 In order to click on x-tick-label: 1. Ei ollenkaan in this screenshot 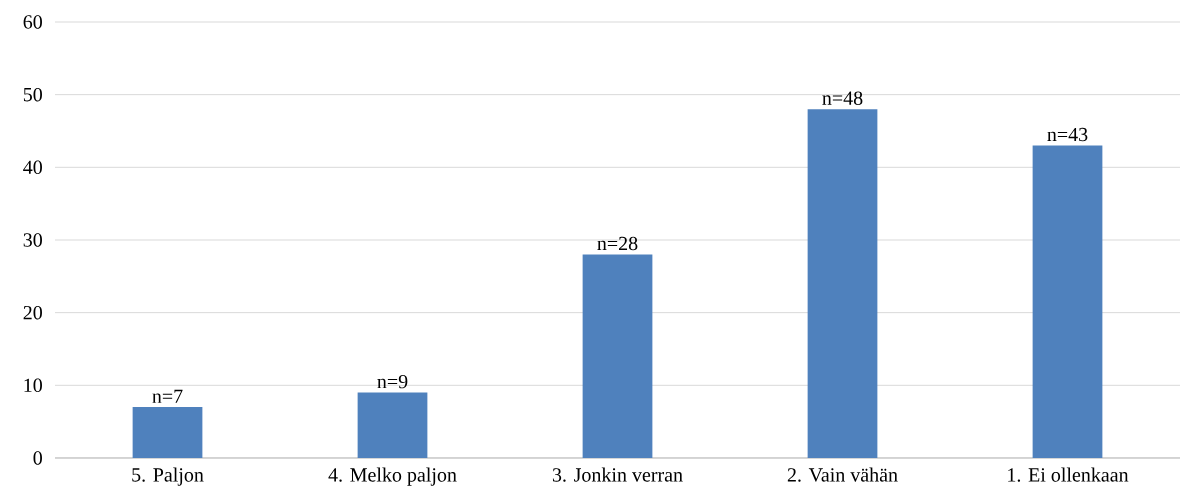, I will do `click(1068, 474)`.